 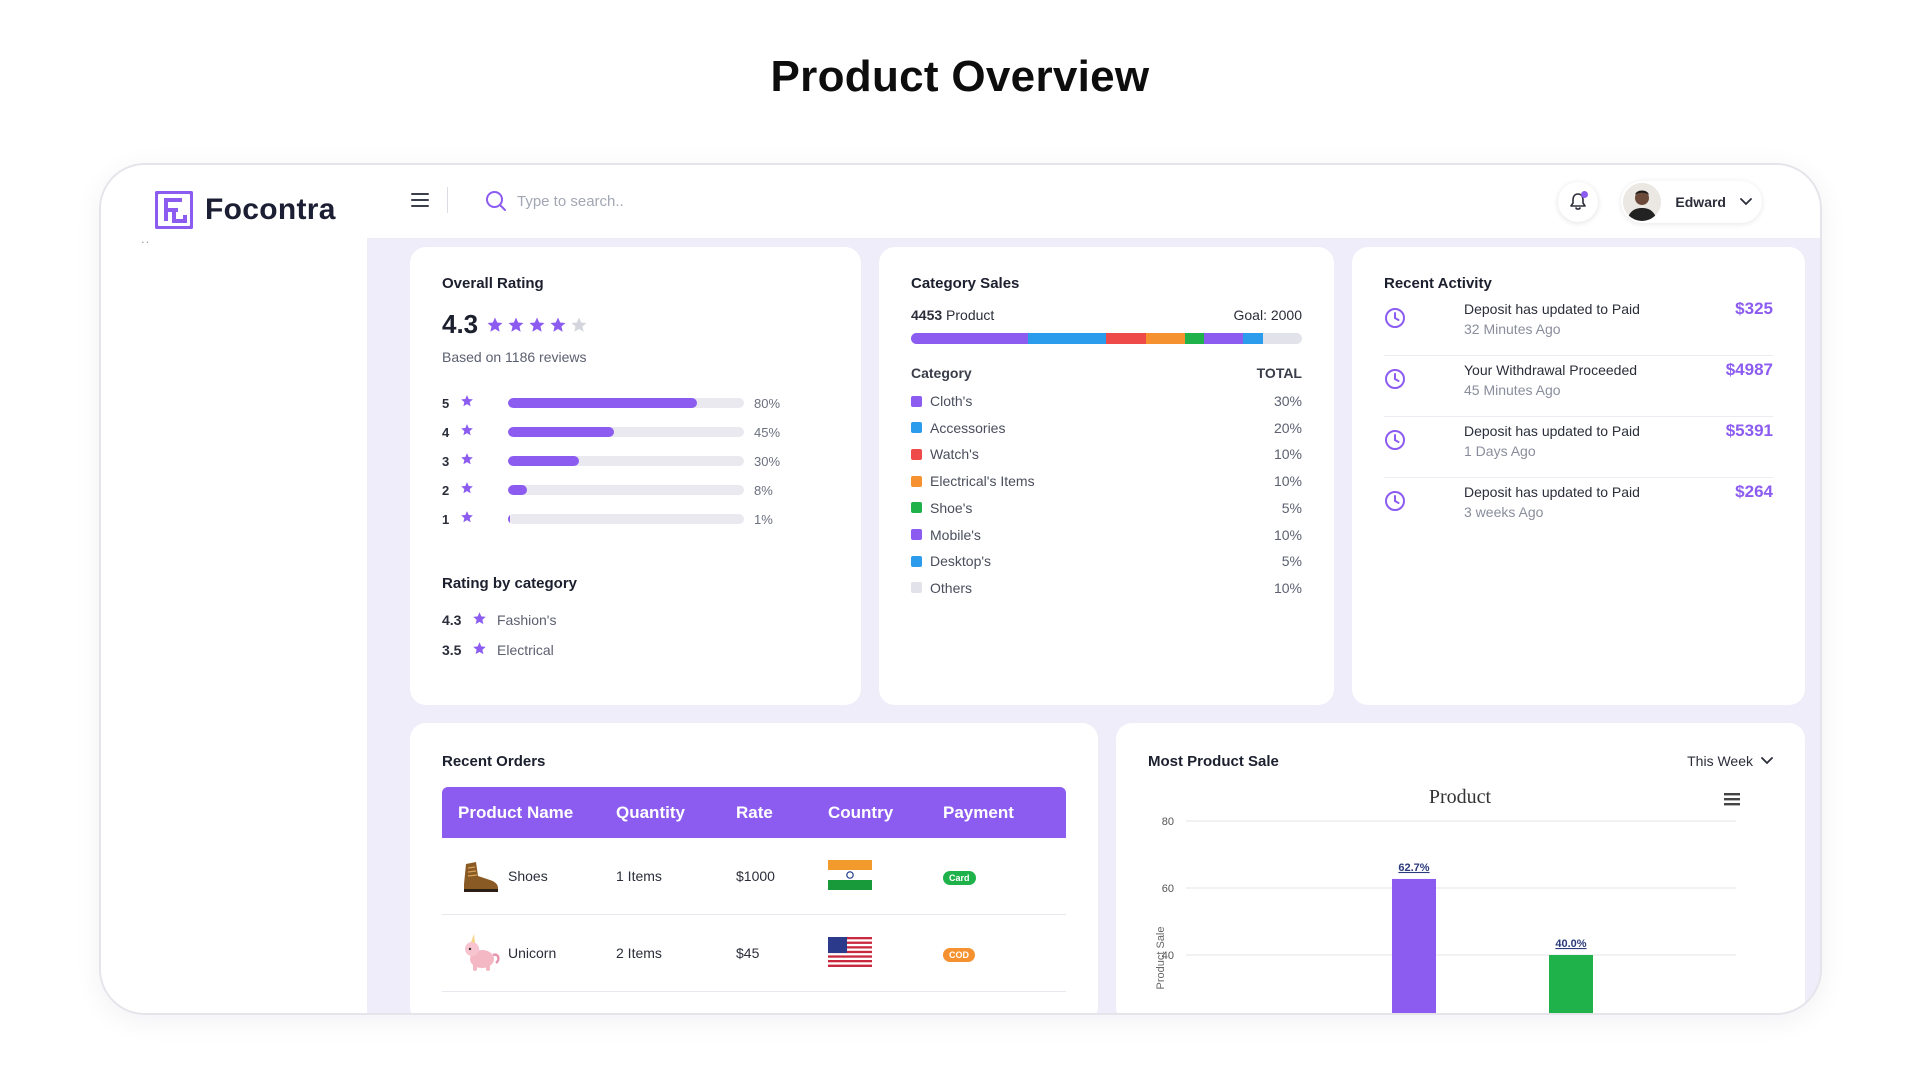 I want to click on category-total: 30%, so click(x=1287, y=401).